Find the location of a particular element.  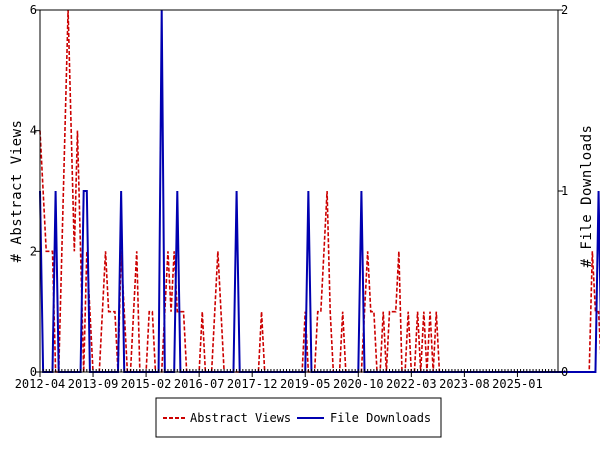

legend-label-abstract-views: Abstract Views is located at coordinates (240, 418).